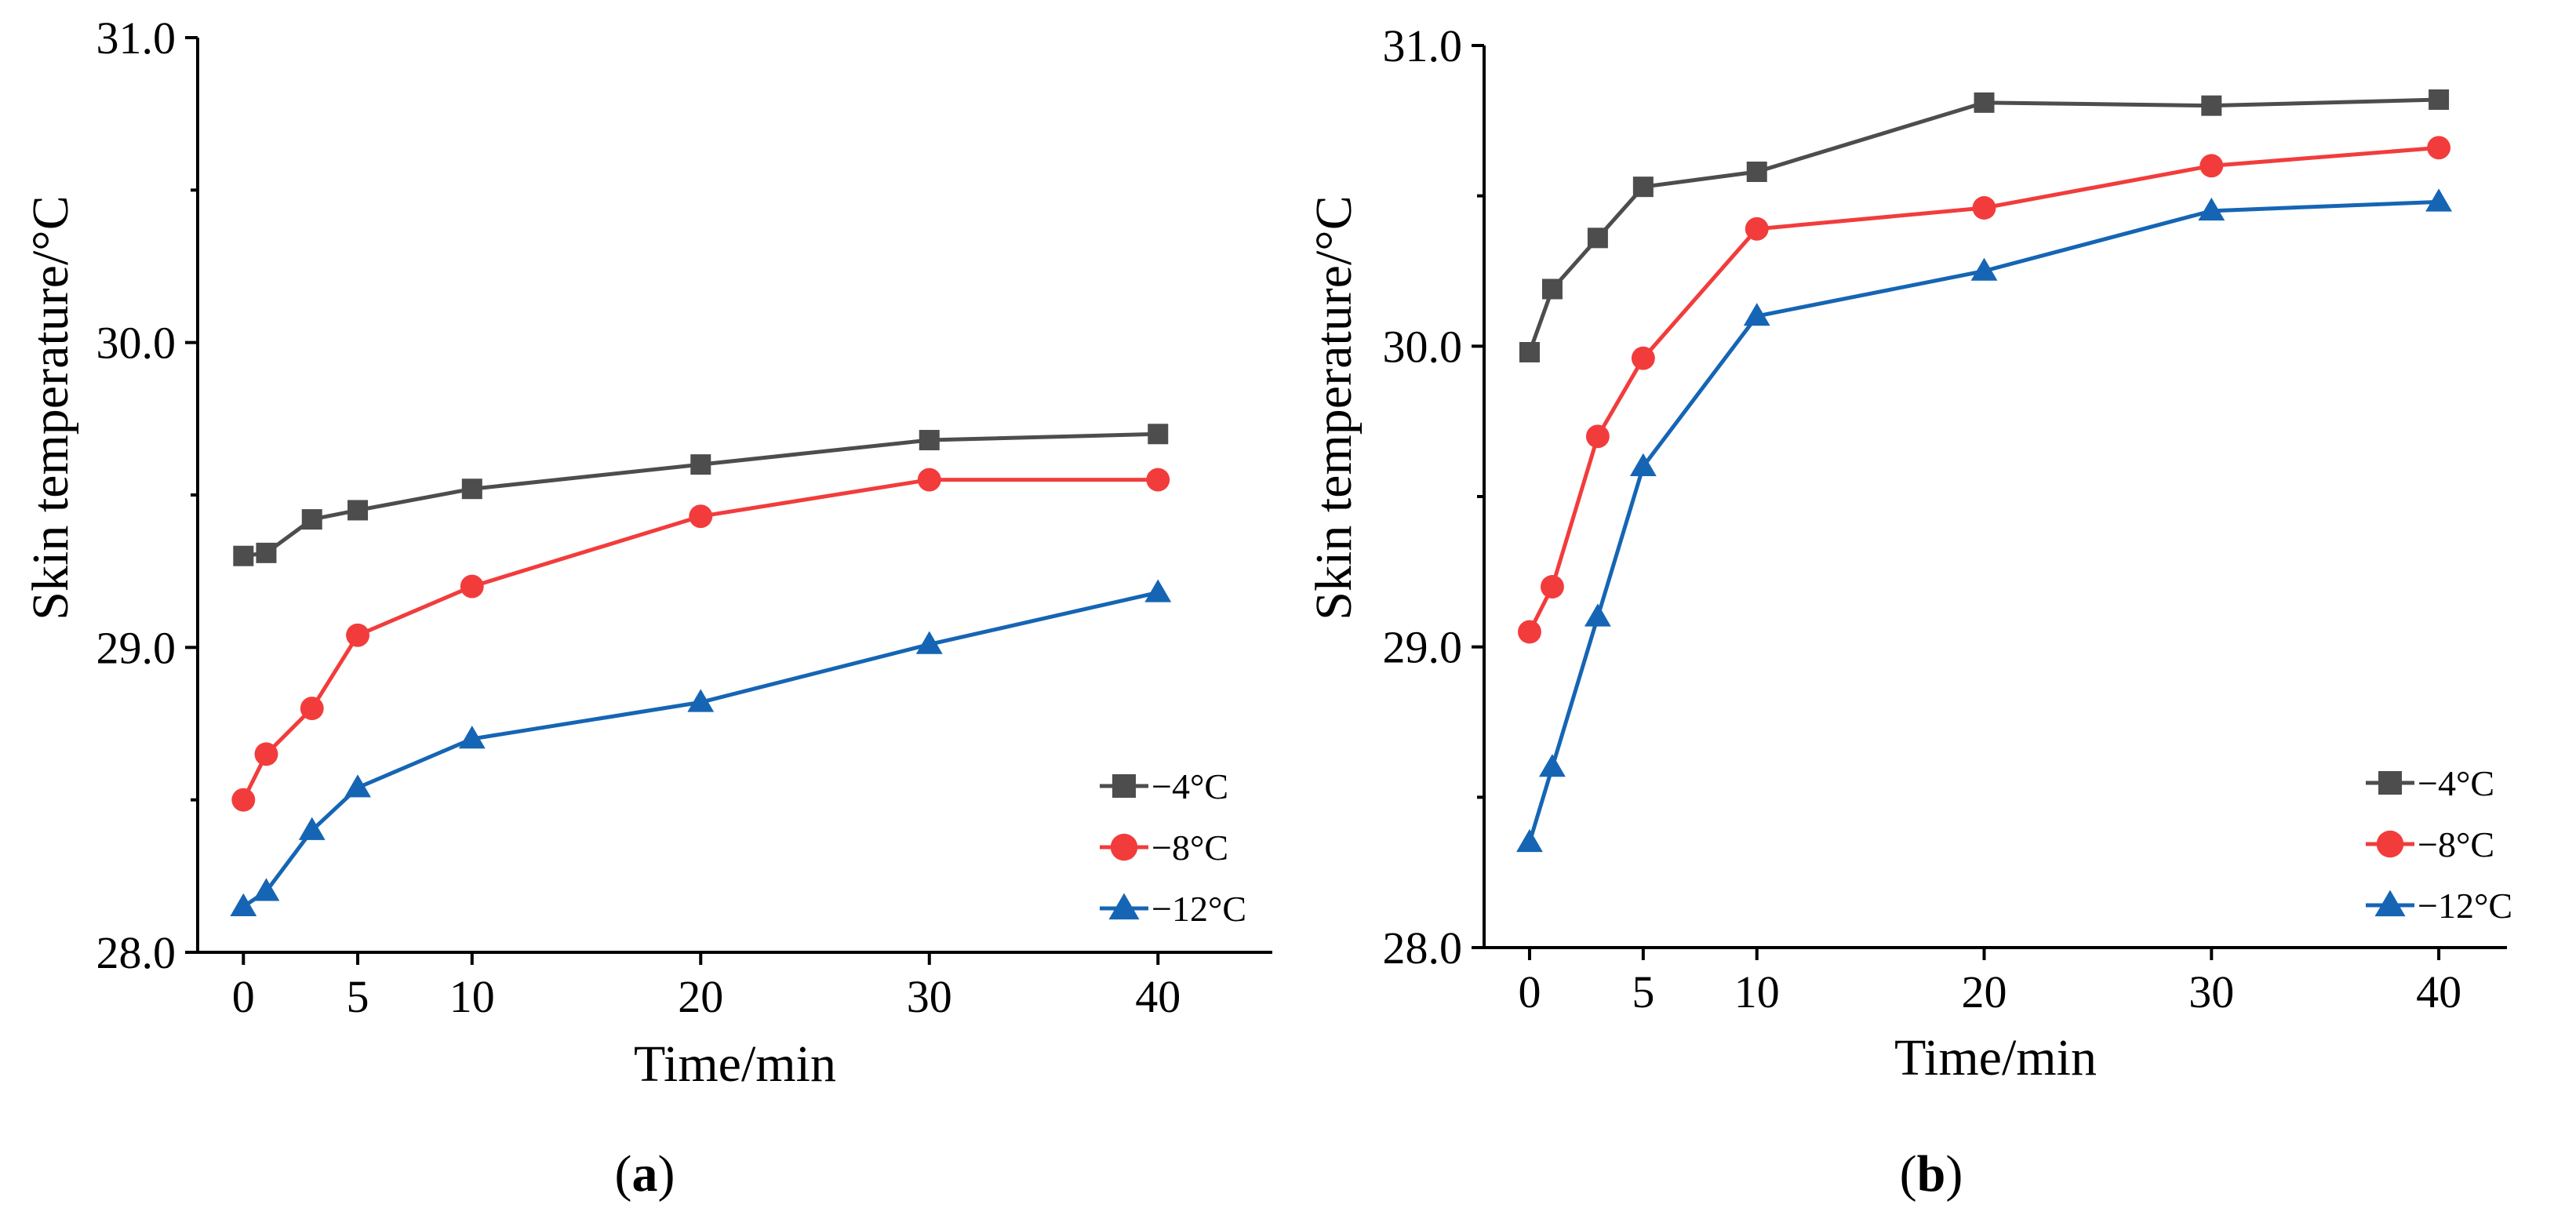  I want to click on panel-label-a-close: ), so click(666, 1174).